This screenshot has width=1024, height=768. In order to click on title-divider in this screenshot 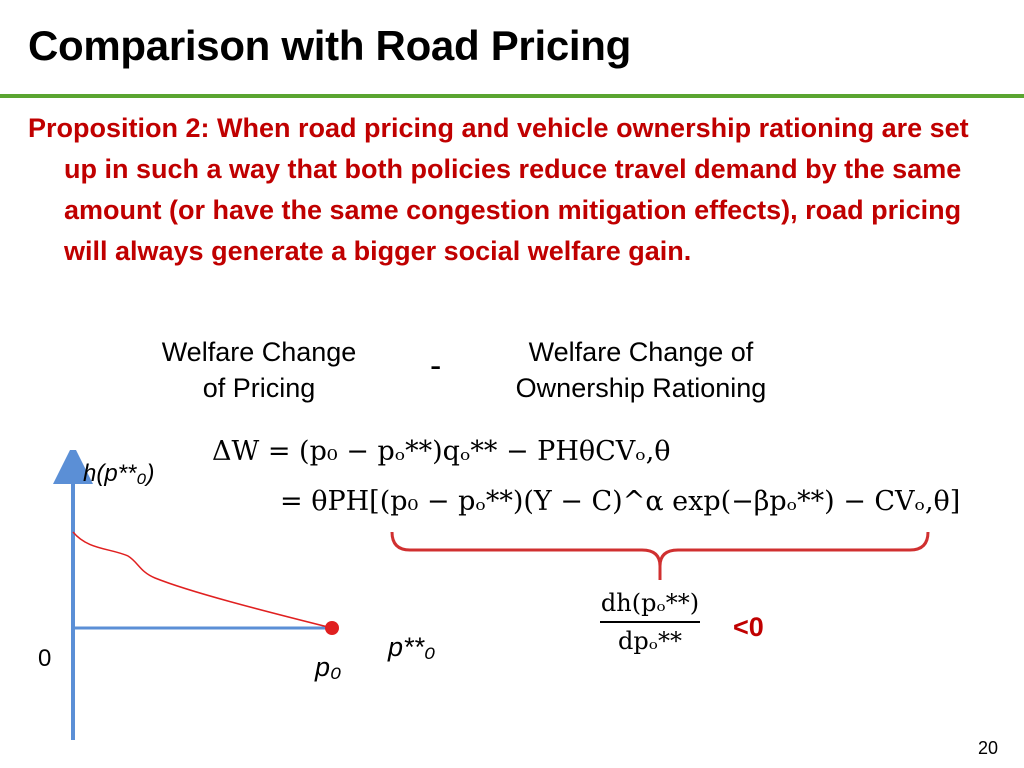, I will do `click(512, 96)`.